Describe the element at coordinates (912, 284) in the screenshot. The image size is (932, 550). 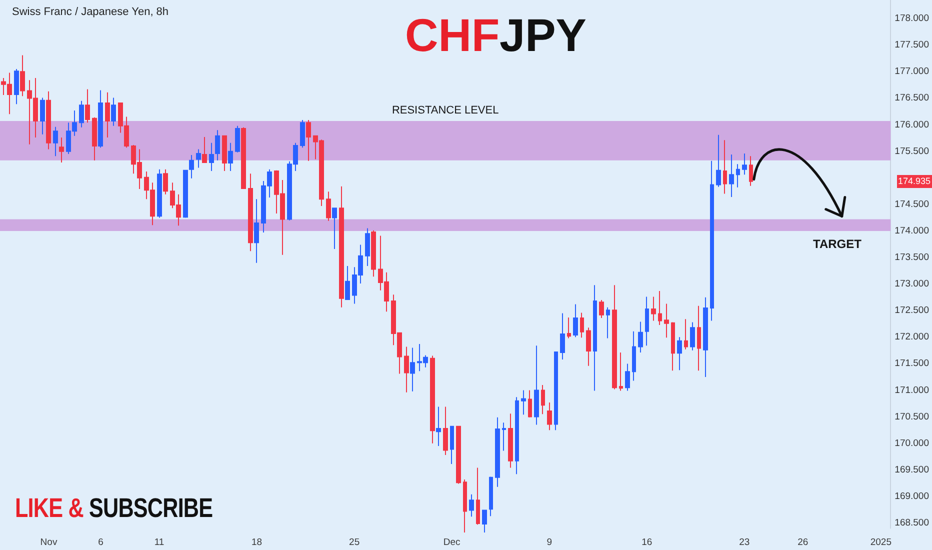
I see `y-tick-label: 173.000` at that location.